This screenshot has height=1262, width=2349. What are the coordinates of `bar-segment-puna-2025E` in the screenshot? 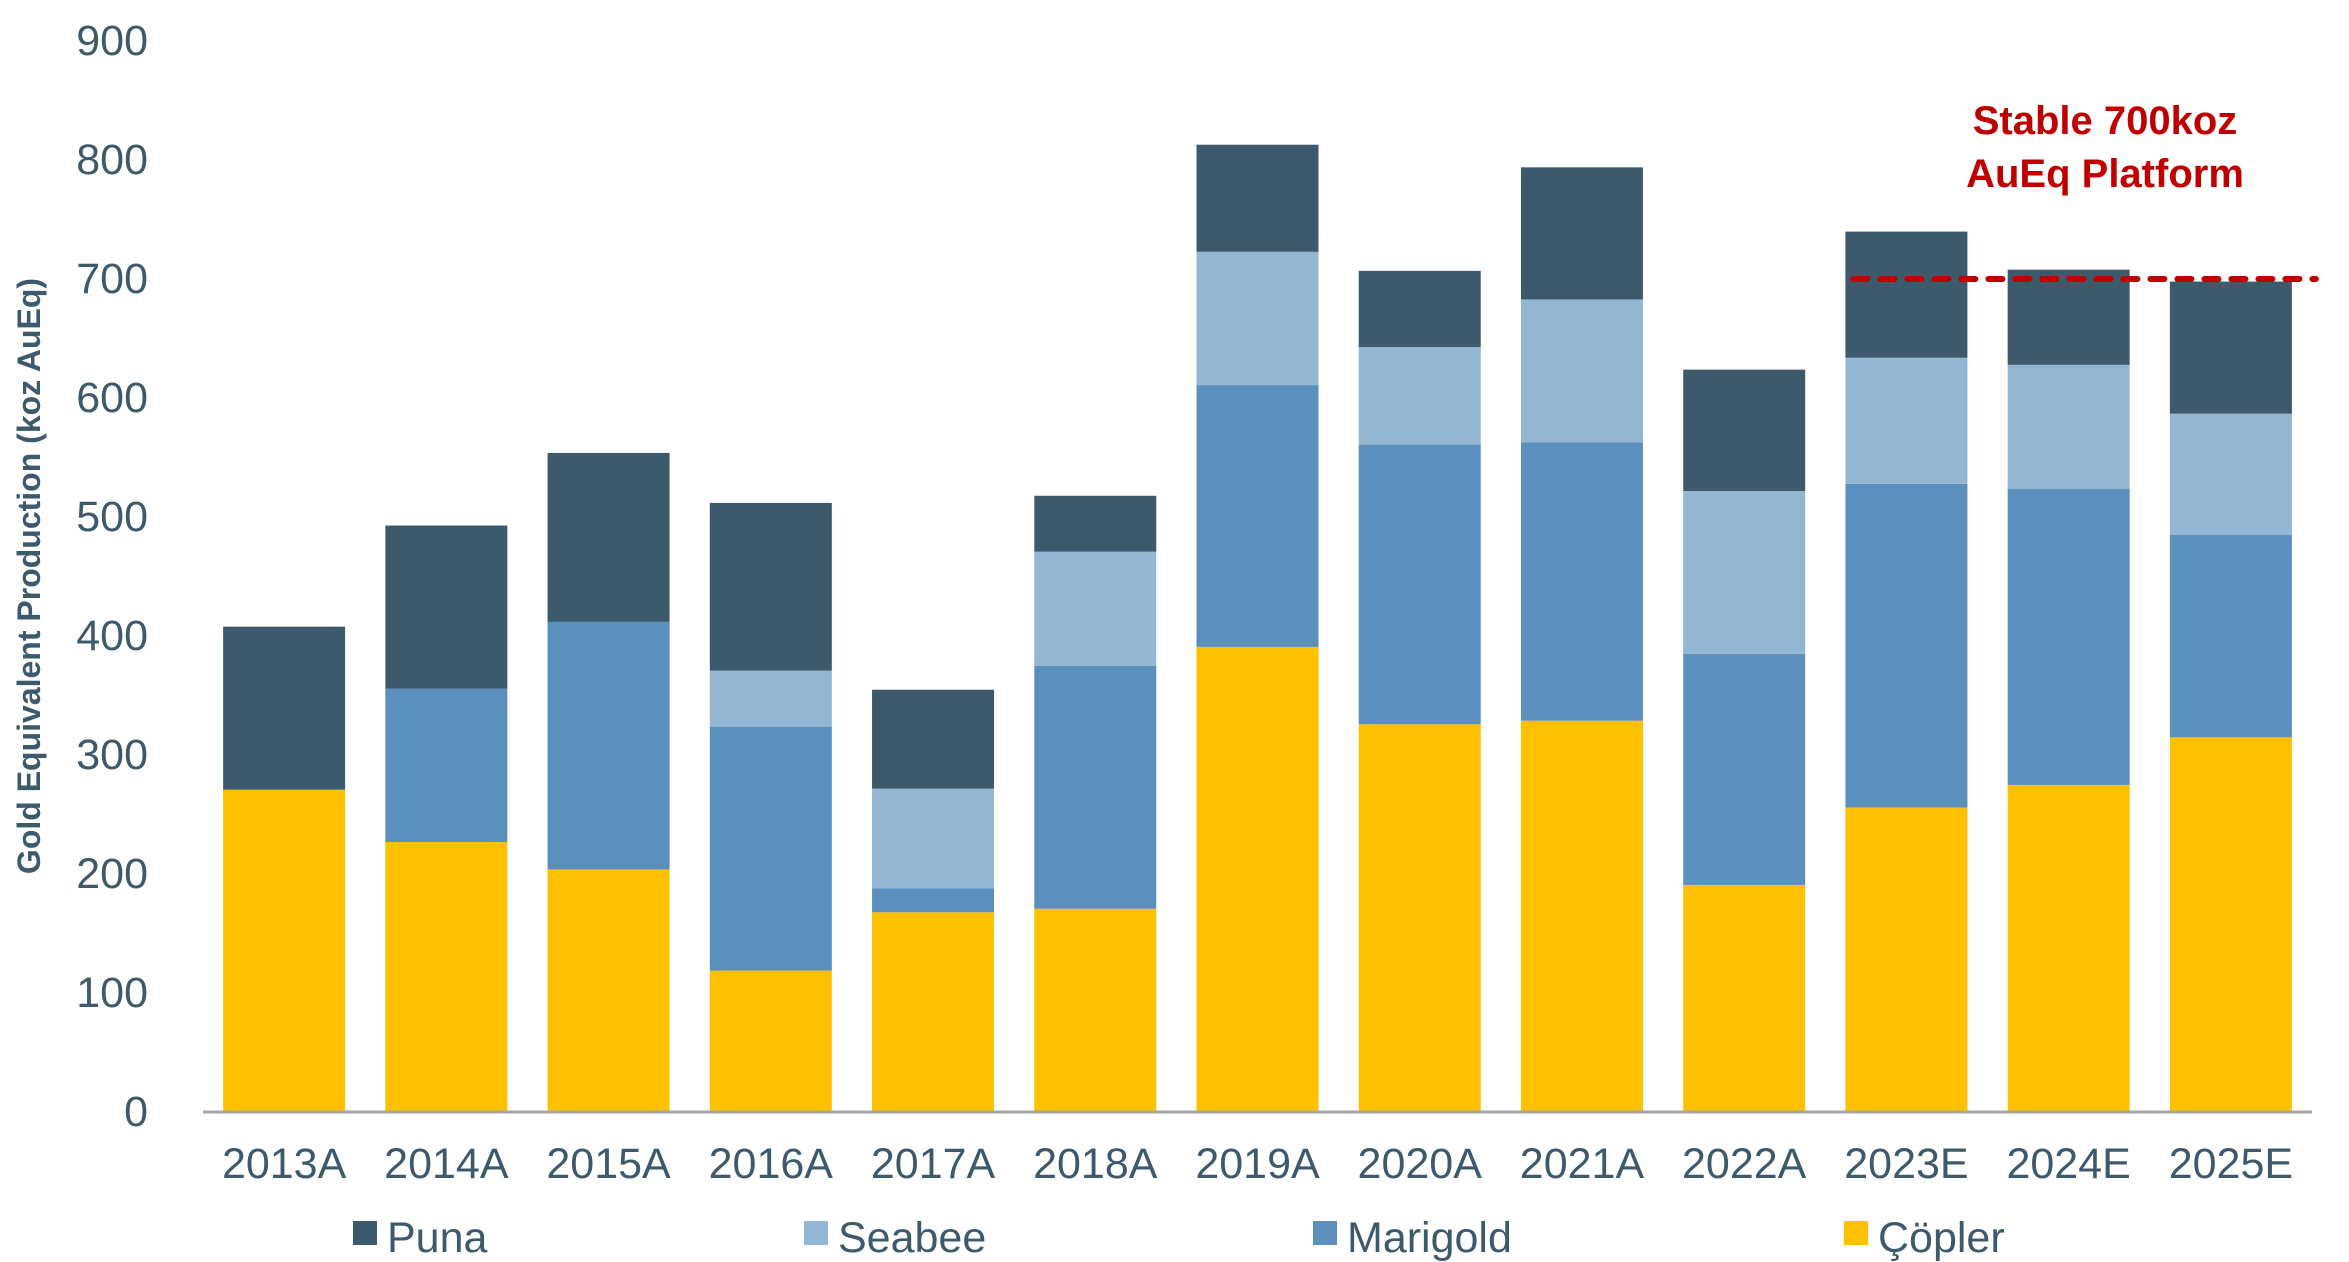 It's located at (2230, 347).